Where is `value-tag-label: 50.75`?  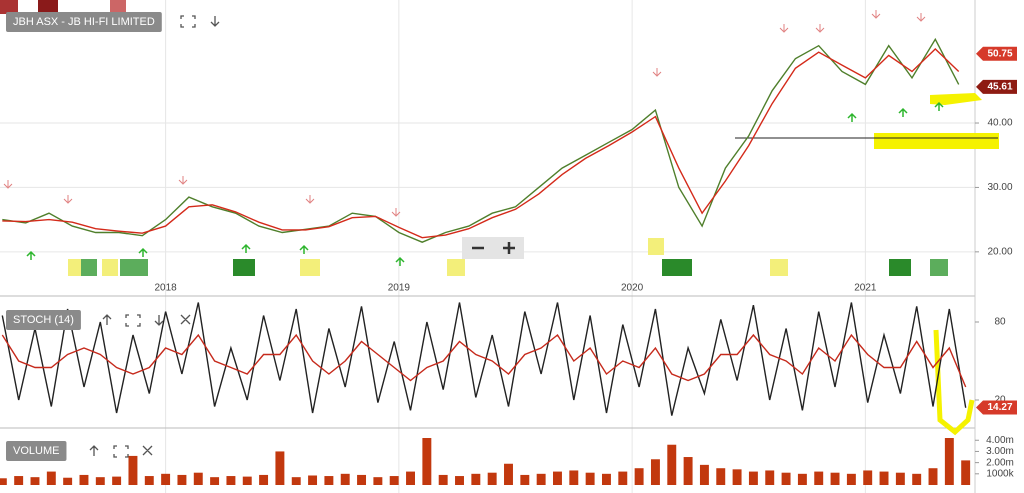
value-tag-label: 50.75 is located at coordinates (999, 53).